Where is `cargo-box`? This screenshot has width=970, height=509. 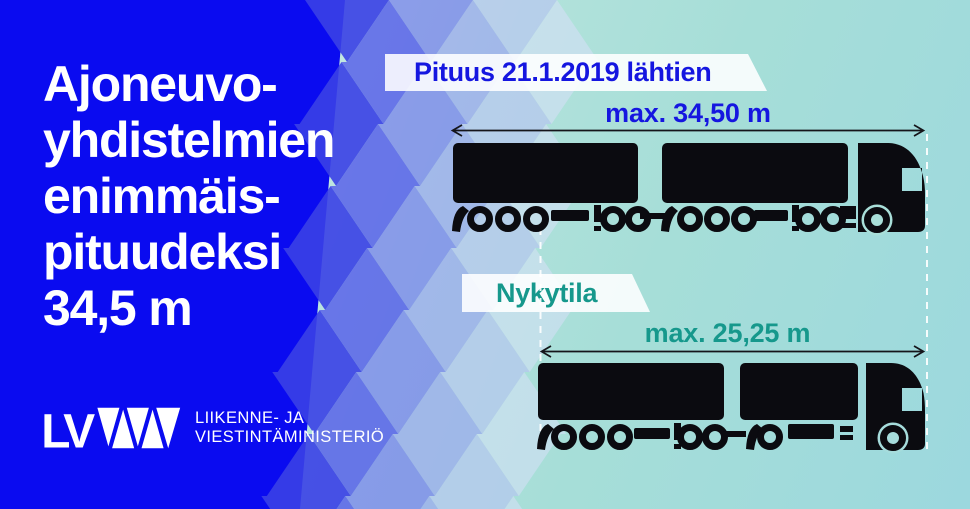 cargo-box is located at coordinates (799, 391).